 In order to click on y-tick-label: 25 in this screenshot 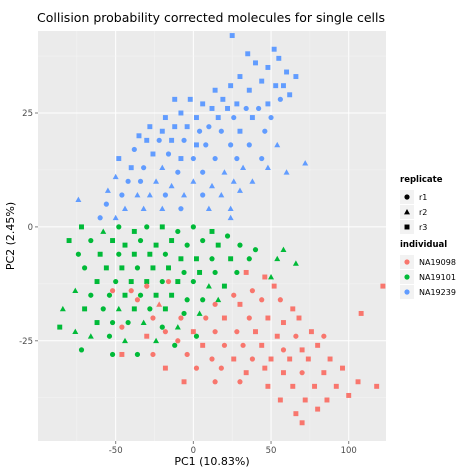, I will do `click(27, 114)`.